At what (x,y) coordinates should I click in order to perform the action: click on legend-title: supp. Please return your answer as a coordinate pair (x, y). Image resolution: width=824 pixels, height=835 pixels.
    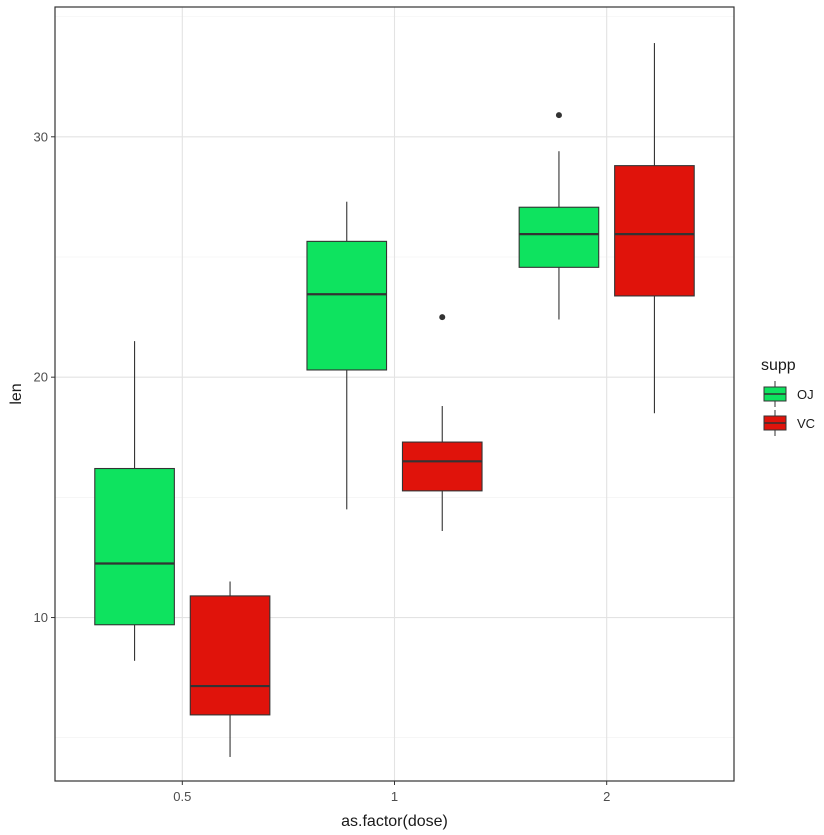
    Looking at the image, I should click on (778, 365).